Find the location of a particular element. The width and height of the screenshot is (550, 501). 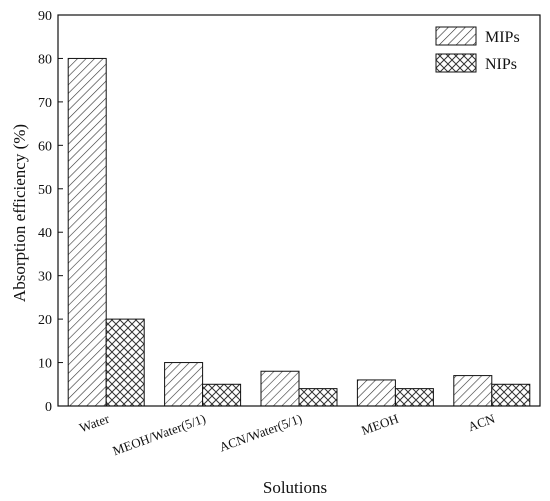

legend: MIPs NIPs is located at coordinates (477, 49).